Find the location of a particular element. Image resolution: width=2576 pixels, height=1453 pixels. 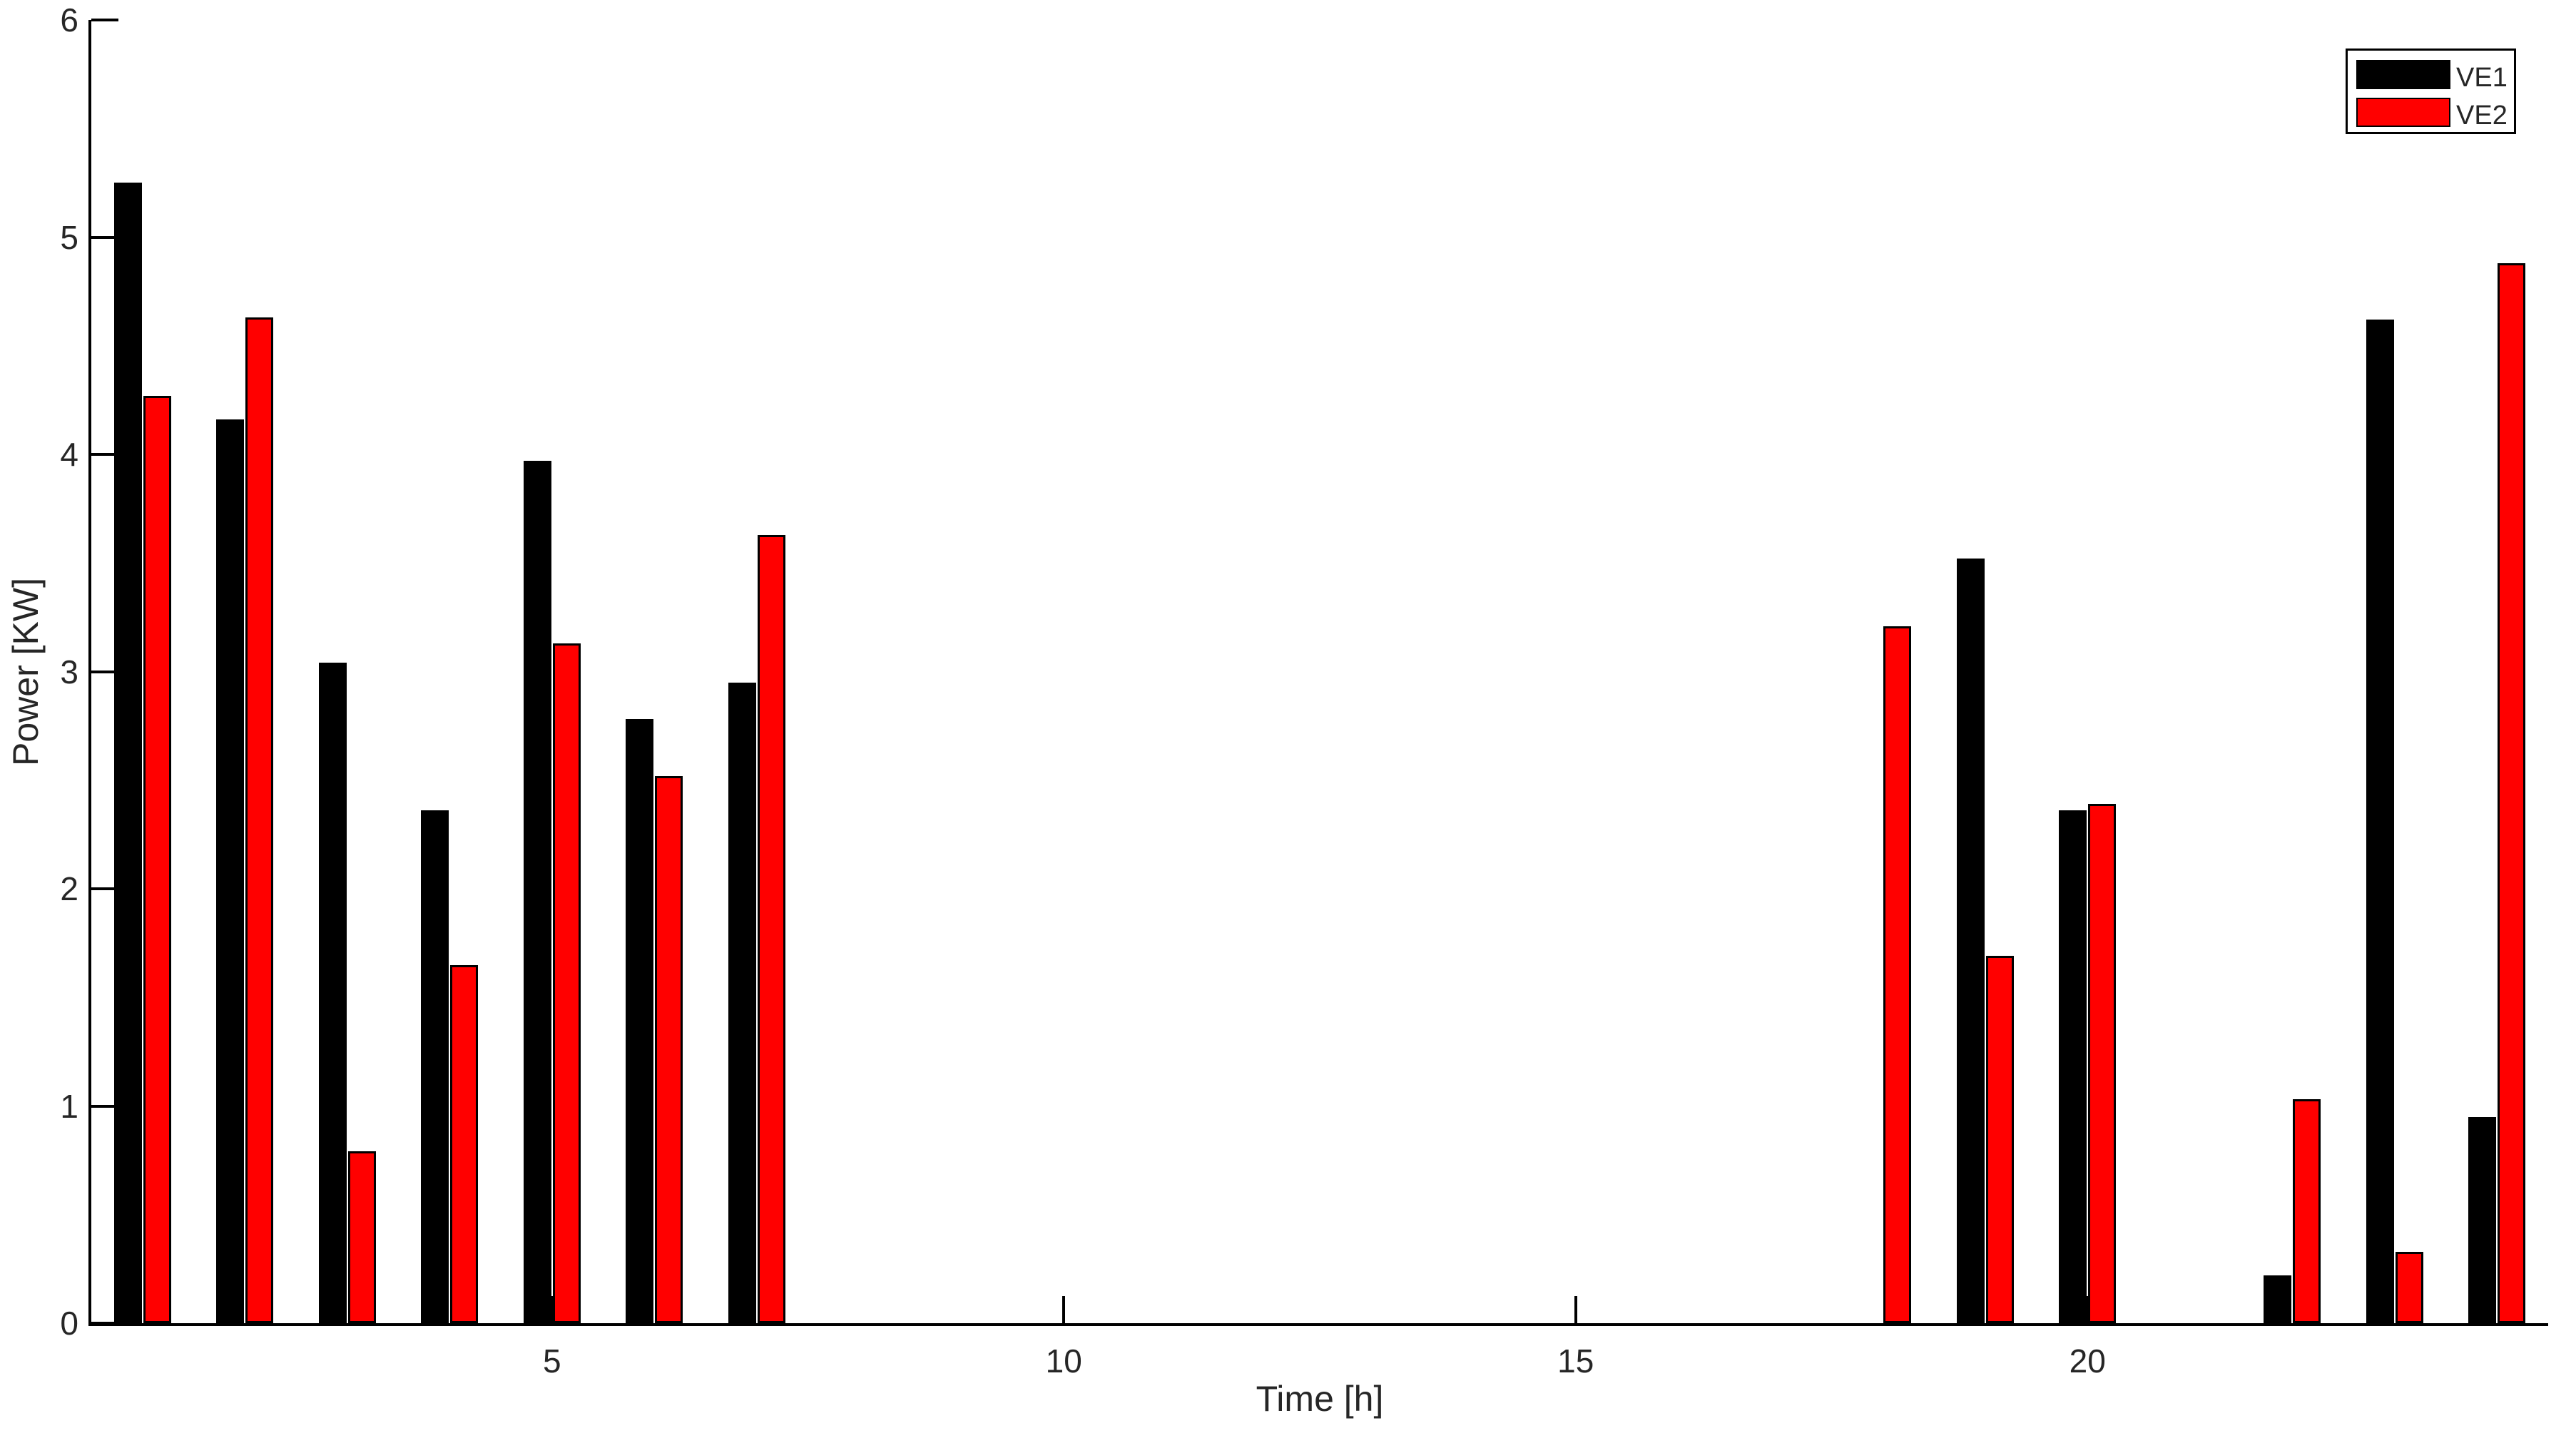

legend-label-ve1: VE1 is located at coordinates (2482, 78).